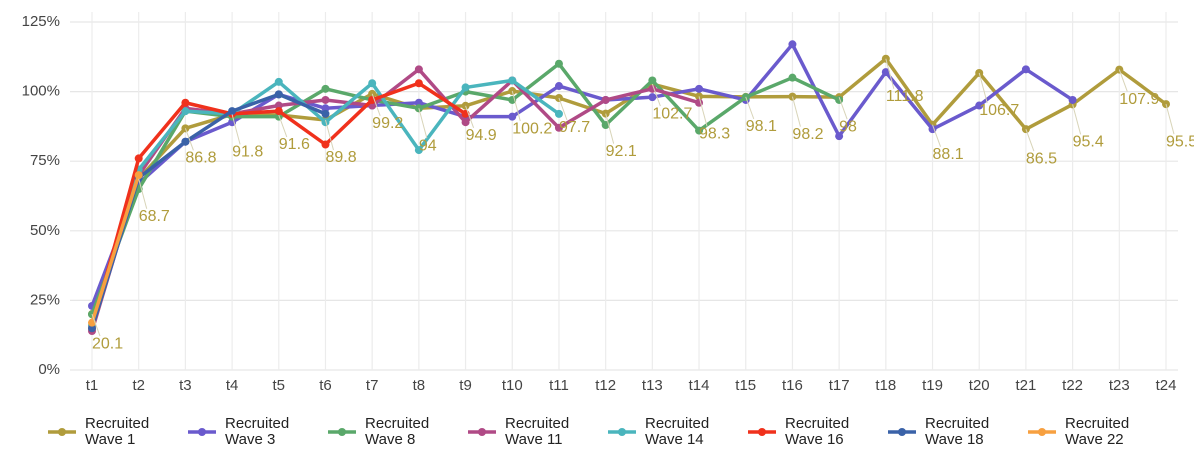  What do you see at coordinates (1139, 99) in the screenshot?
I see `data-label: 107.9` at bounding box center [1139, 99].